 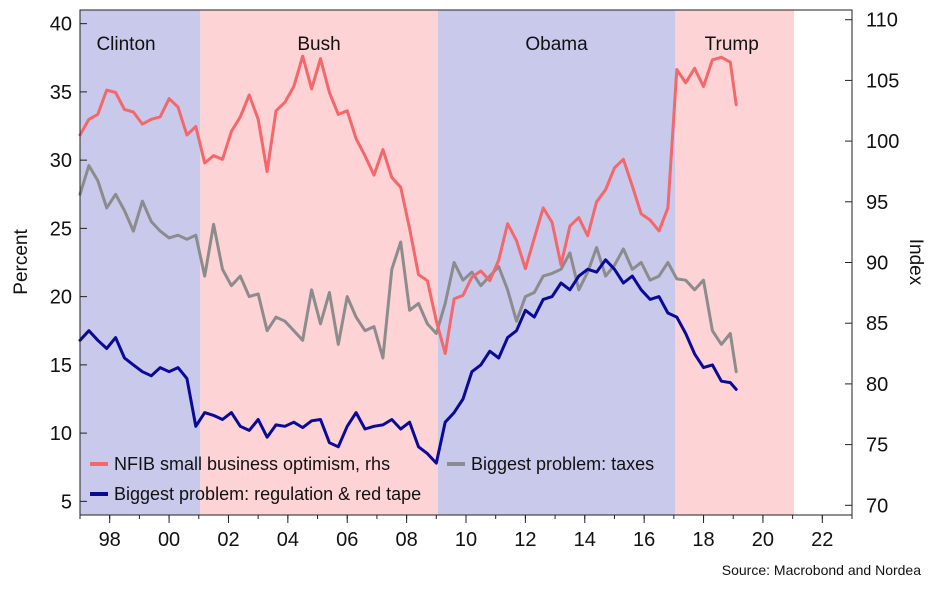 I want to click on y-axis-label-left: Percent, so click(x=21, y=262).